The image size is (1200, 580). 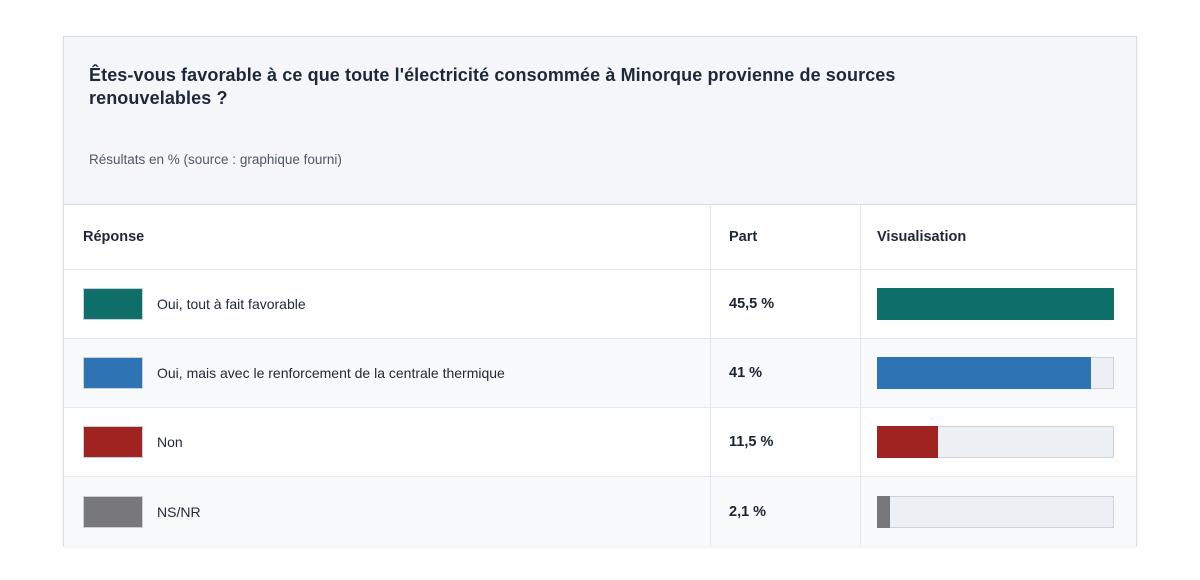 I want to click on share-value: 45,5 %, so click(x=752, y=304).